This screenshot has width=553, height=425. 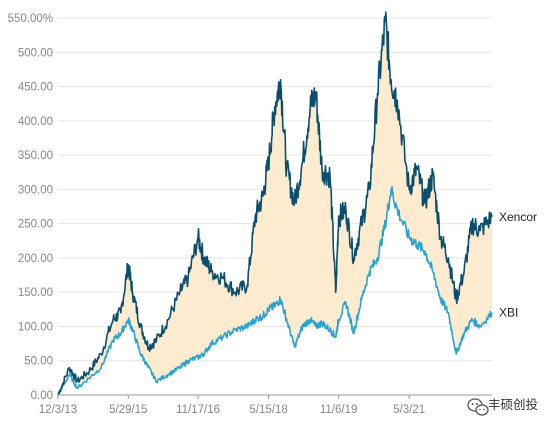 I want to click on y-tick-label: 500.00, so click(x=35, y=53).